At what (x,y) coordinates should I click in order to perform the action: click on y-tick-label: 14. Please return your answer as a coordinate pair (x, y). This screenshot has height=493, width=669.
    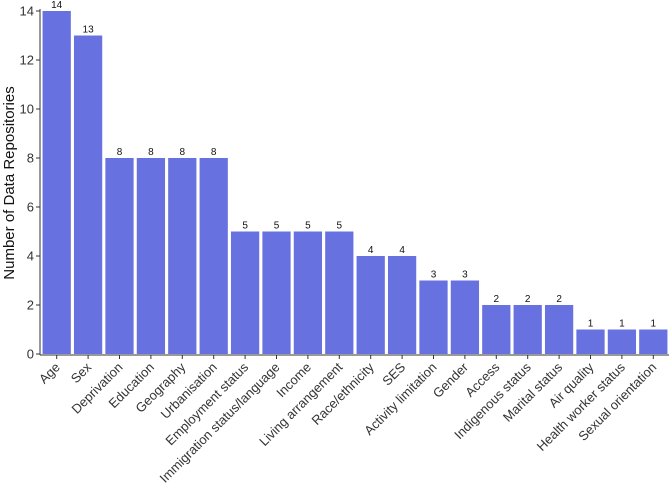
    Looking at the image, I should click on (27, 11).